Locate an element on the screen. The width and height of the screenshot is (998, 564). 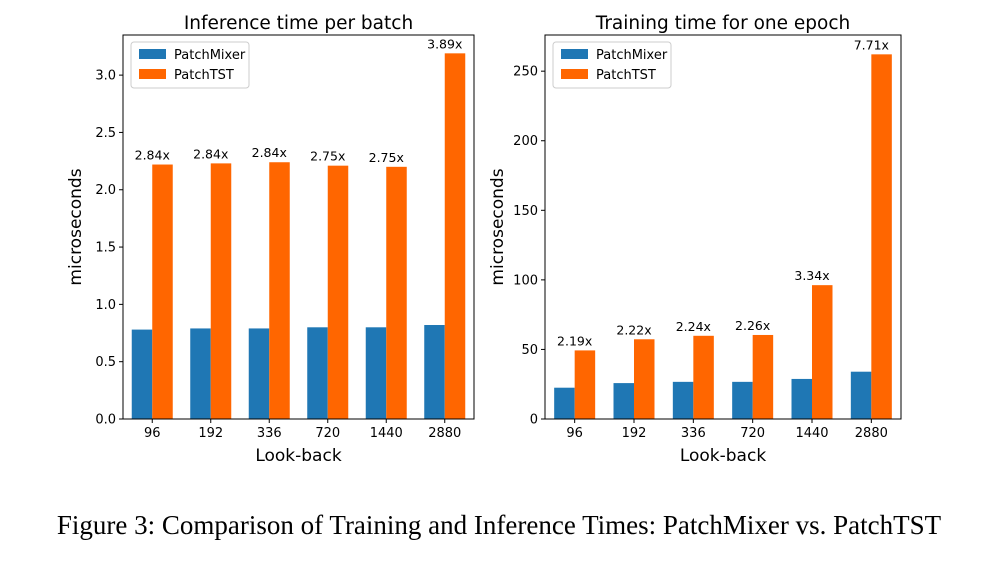
y-tick-label: 100 is located at coordinates (525, 280).